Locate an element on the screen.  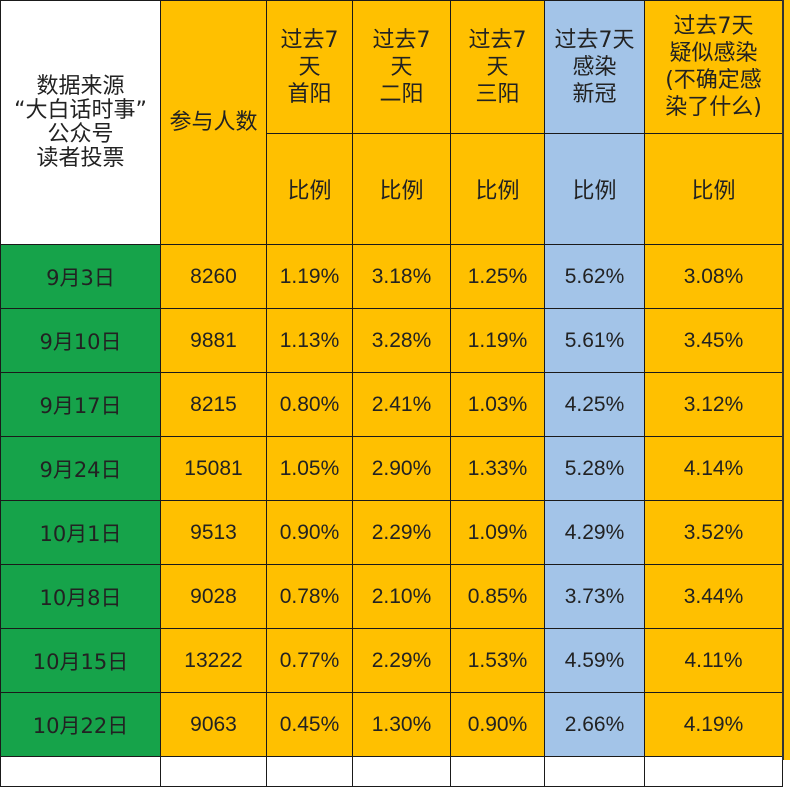
suspected-cell: 3.44% is located at coordinates (713, 596).